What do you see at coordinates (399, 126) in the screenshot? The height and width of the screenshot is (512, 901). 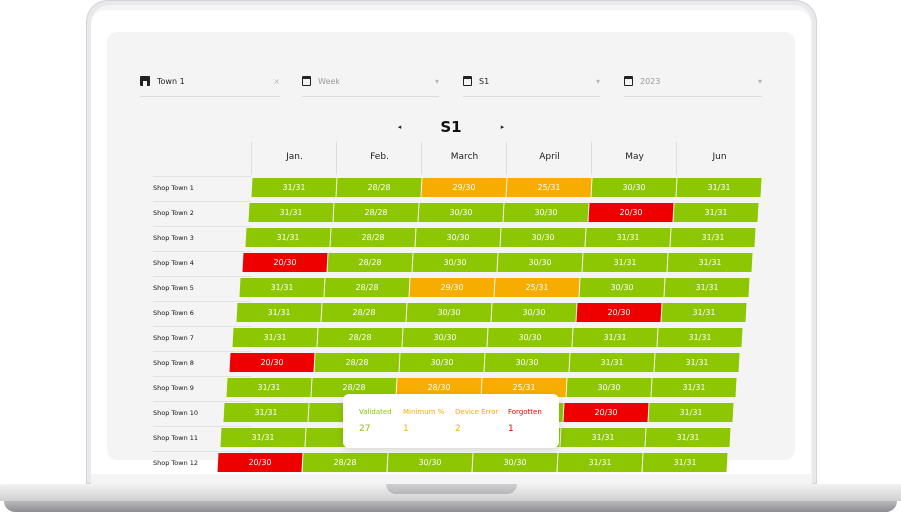 I see `previous-period-button: ◂` at bounding box center [399, 126].